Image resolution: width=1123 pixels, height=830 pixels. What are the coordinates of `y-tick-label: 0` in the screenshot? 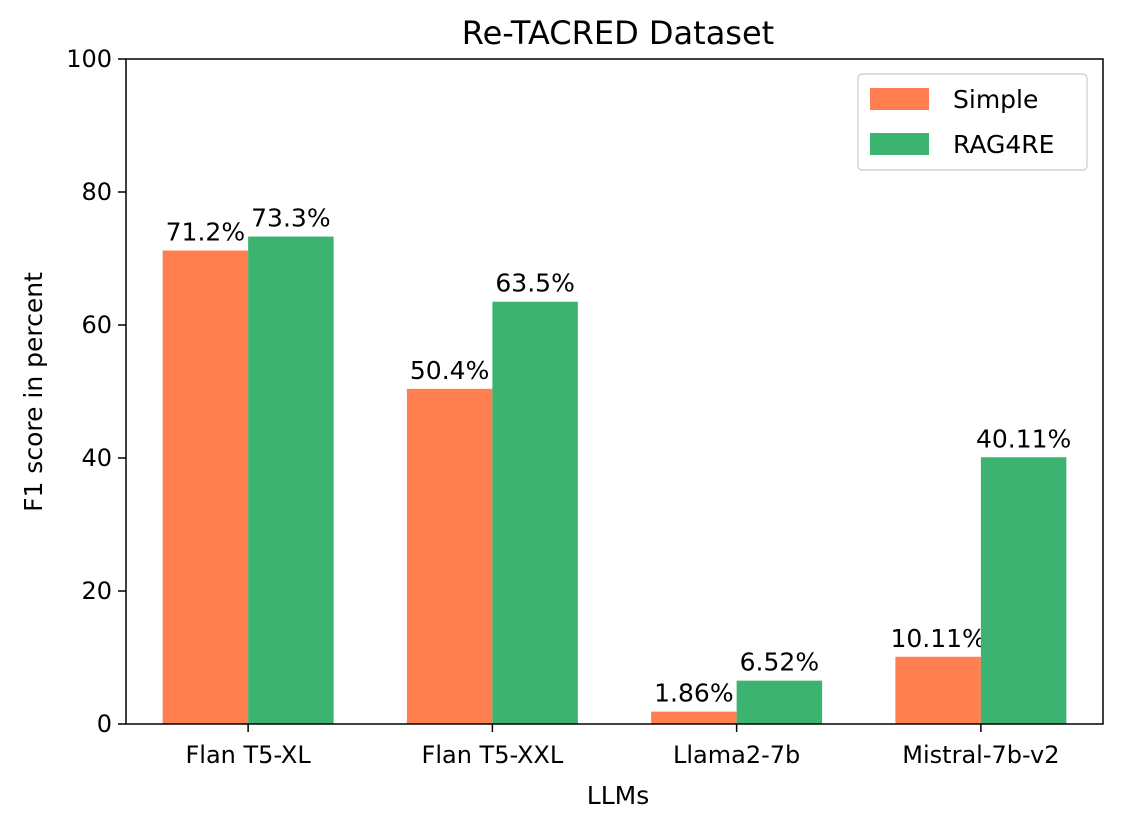 It's located at (104, 724).